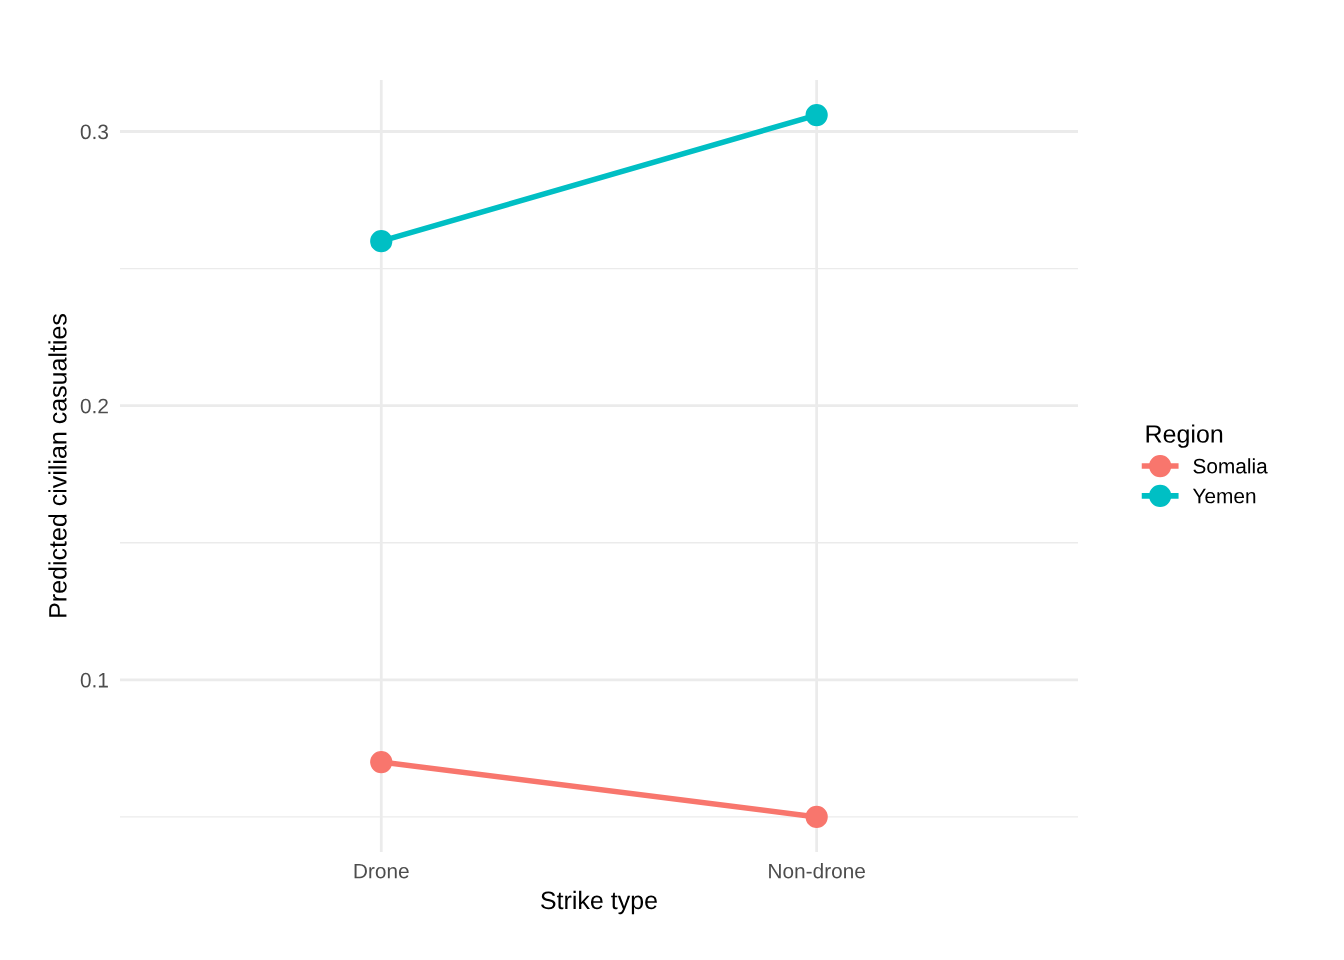 The height and width of the screenshot is (960, 1344). Describe the element at coordinates (1230, 466) in the screenshot. I see `legend-label: Somalia` at that location.